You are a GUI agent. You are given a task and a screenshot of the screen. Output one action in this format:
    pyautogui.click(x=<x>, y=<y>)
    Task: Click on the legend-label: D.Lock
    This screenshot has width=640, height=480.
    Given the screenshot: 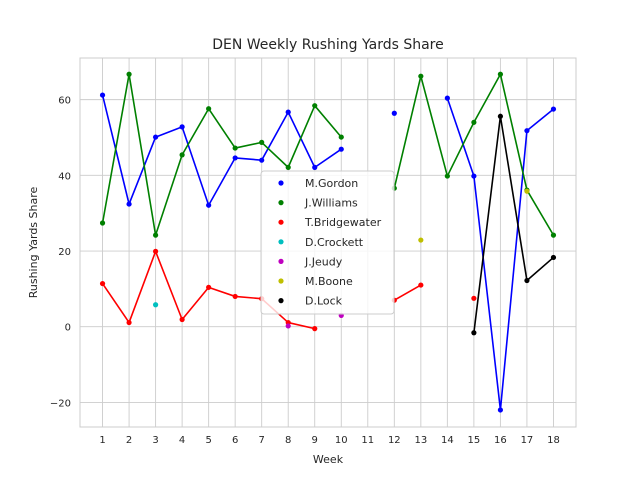 What is the action you would take?
    pyautogui.click(x=324, y=301)
    